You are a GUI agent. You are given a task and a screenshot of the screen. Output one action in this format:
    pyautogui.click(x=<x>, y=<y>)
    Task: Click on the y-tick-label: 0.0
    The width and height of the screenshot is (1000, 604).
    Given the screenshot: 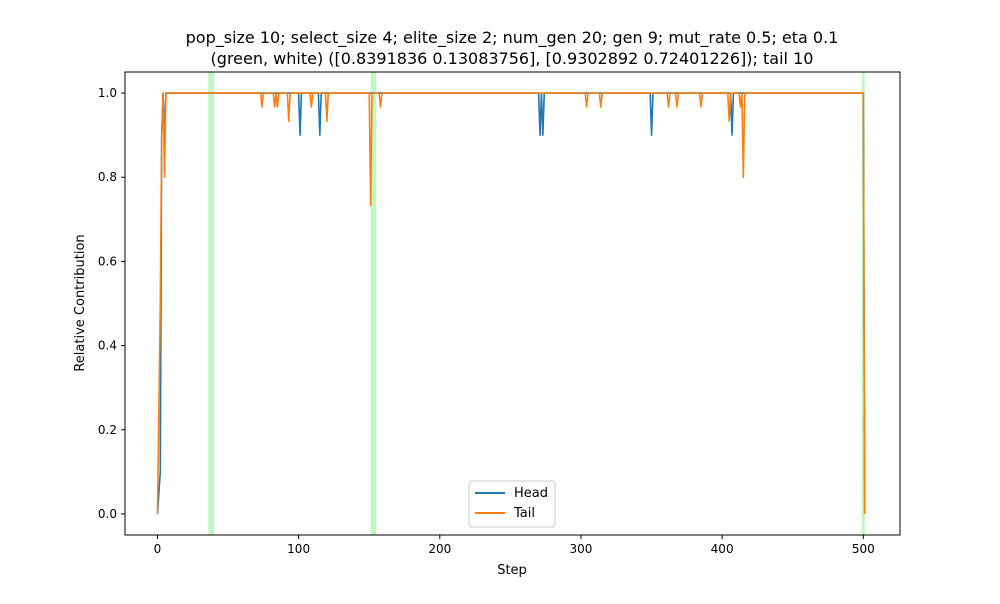 What is the action you would take?
    pyautogui.click(x=107, y=514)
    